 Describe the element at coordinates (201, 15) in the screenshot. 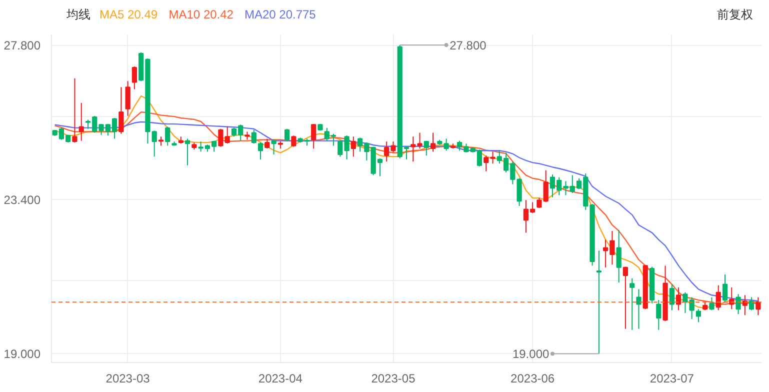

I see `text: MA10 20.42` at that location.